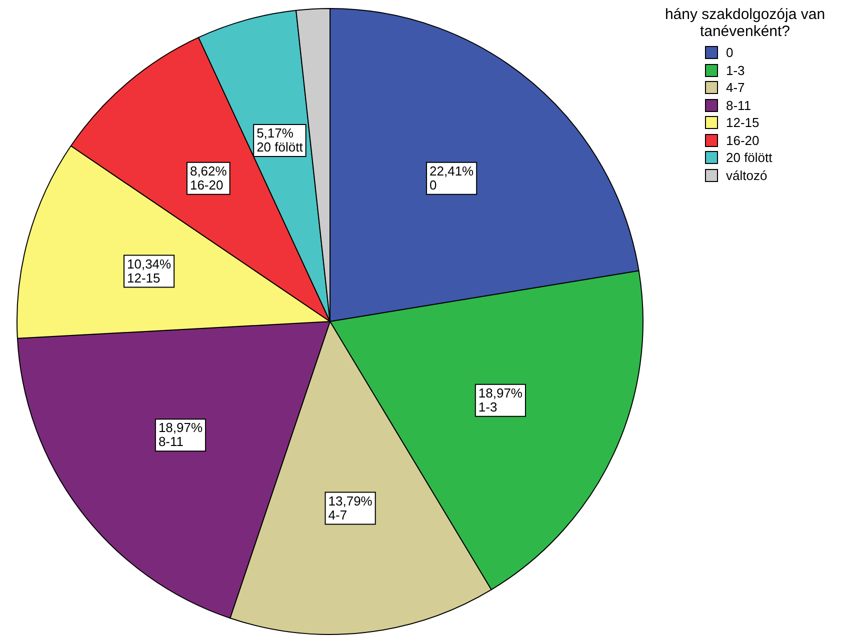 Image resolution: width=851 pixels, height=643 pixels. I want to click on slice-label: 0, so click(433, 184).